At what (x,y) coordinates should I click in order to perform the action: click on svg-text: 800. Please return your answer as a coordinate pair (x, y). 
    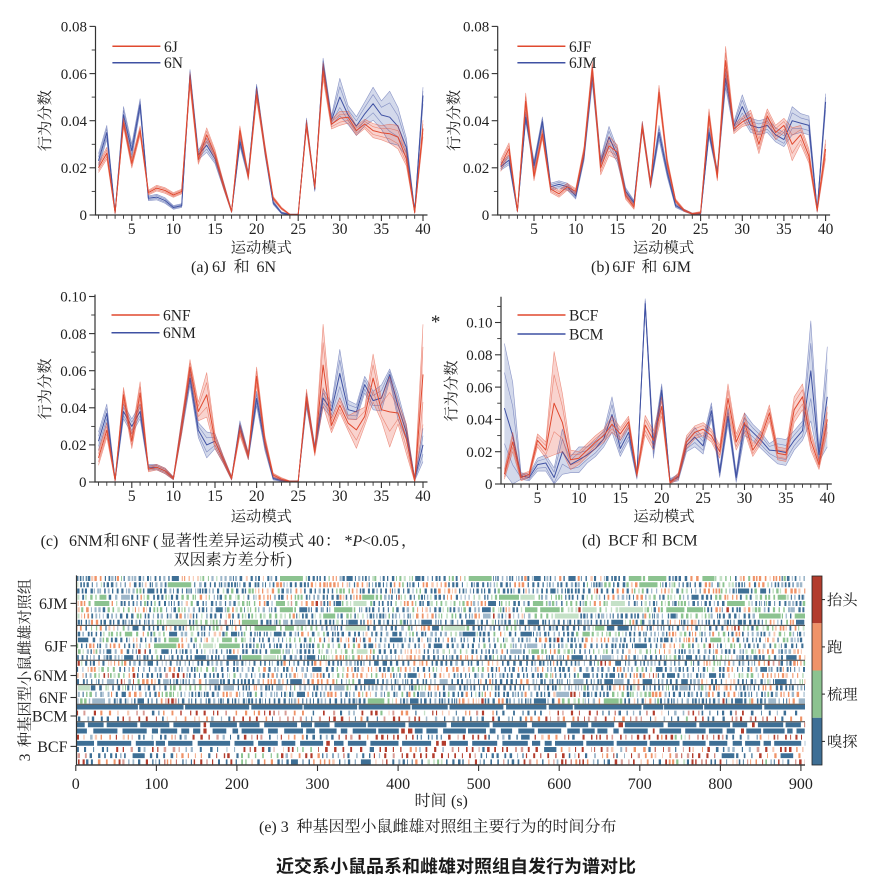
    Looking at the image, I should click on (720, 784).